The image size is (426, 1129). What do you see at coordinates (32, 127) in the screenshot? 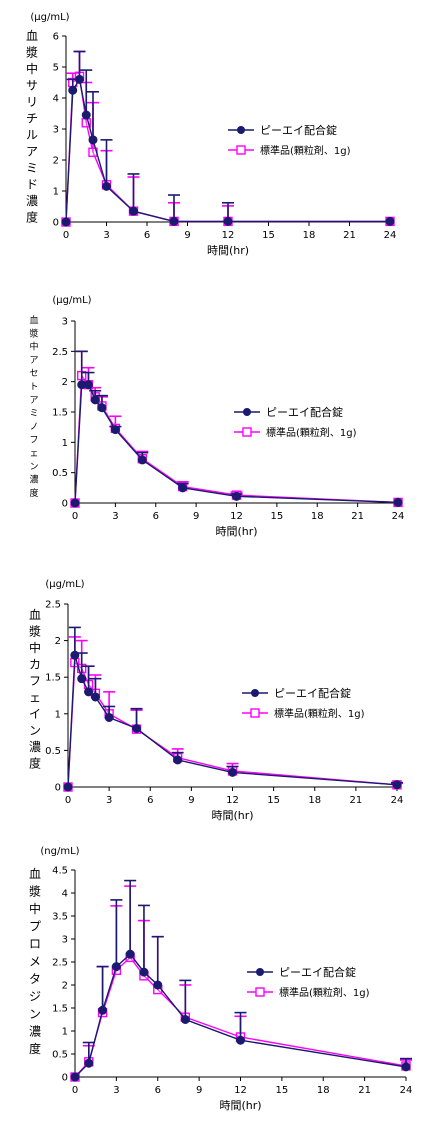
I see `y-axis-title: 血漿中サリチルアミド濃度` at bounding box center [32, 127].